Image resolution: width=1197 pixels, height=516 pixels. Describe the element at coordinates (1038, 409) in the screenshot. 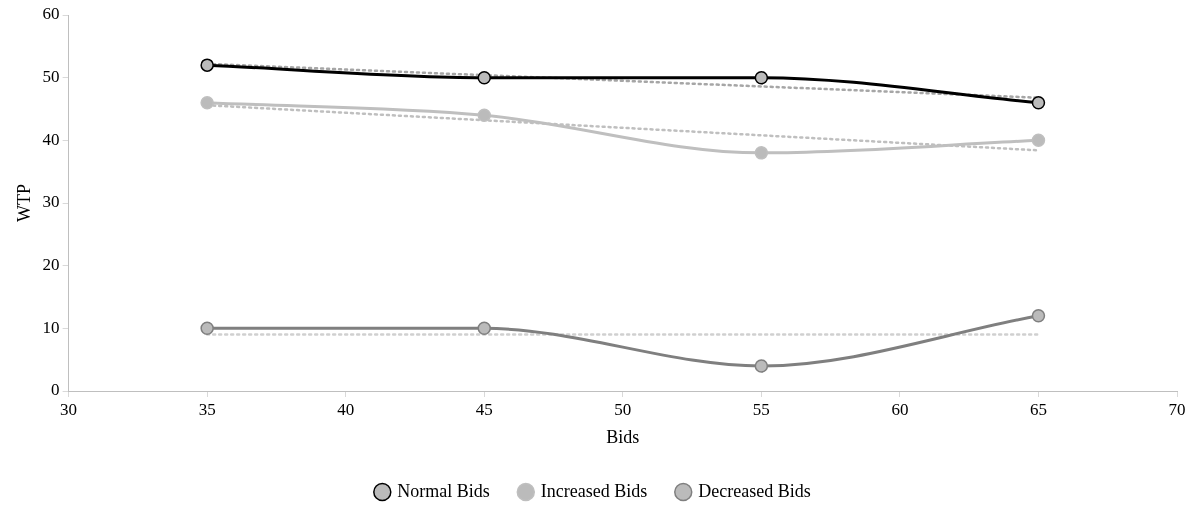

I see `x-tick-label: 65` at that location.